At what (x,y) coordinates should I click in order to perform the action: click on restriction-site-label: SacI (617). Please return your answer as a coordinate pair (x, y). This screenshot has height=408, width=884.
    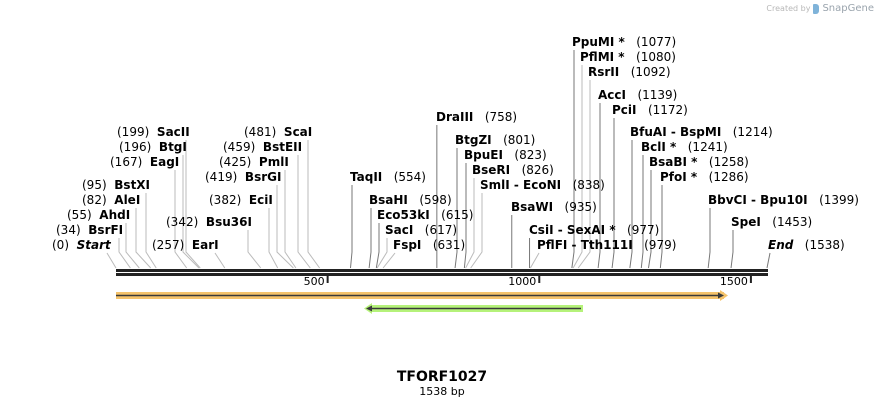
    Looking at the image, I should click on (421, 230).